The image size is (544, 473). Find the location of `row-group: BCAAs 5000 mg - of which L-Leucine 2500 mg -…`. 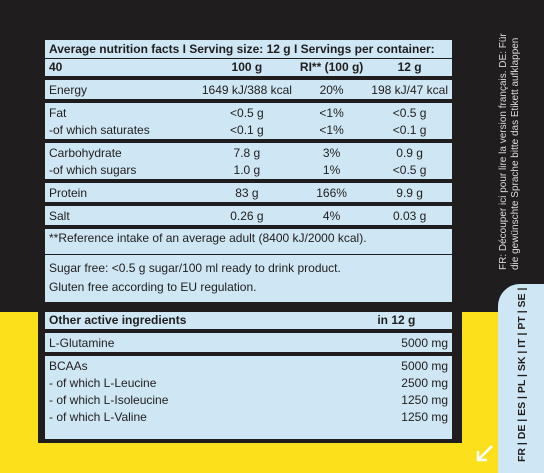

row-group: BCAAs 5000 mg - of which L-Leucine 2500 mg -… is located at coordinates (248, 390).